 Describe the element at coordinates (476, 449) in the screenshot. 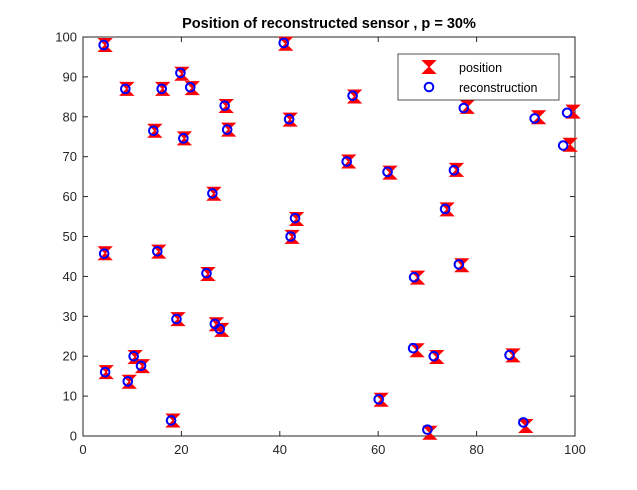

I see `x-tick-label-4: 80` at that location.